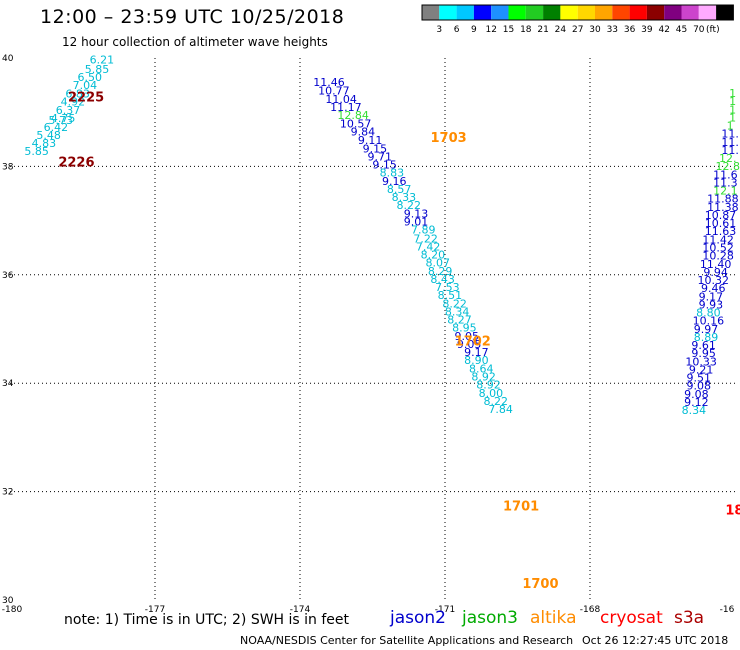 The image size is (740, 650). Describe the element at coordinates (300, 610) in the screenshot. I see `lon-tick-label: -174` at that location.